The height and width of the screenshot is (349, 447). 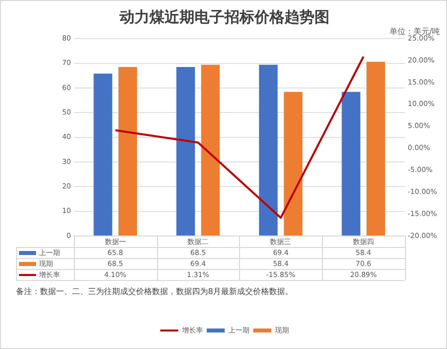 I want to click on text: 备注：数据一、二、三为往期成交价格数据，数据四为8月最新成交价格数据。, so click(x=155, y=291).